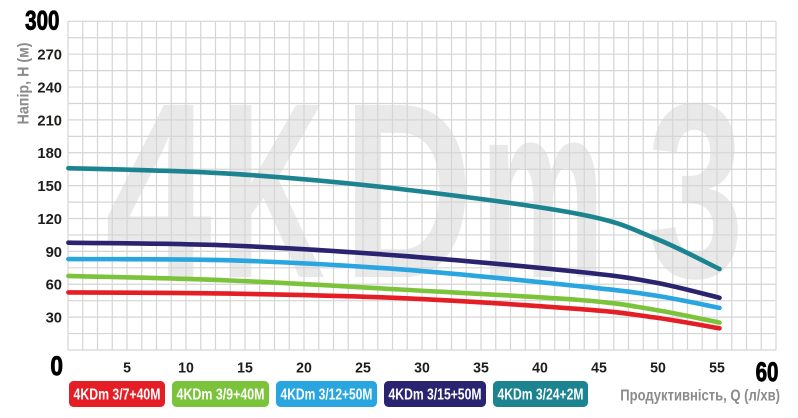 The image size is (798, 418). I want to click on svg-text: 270, so click(49, 54).